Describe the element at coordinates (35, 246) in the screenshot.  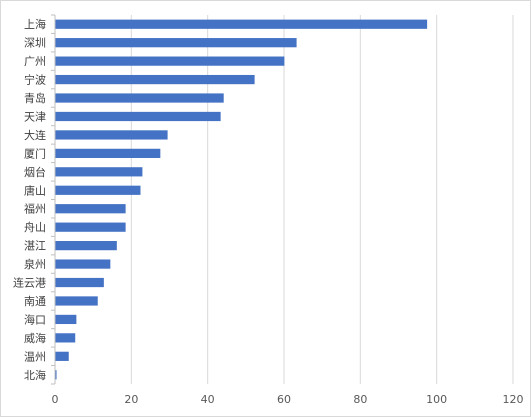
I see `category-label: 湛江` at that location.